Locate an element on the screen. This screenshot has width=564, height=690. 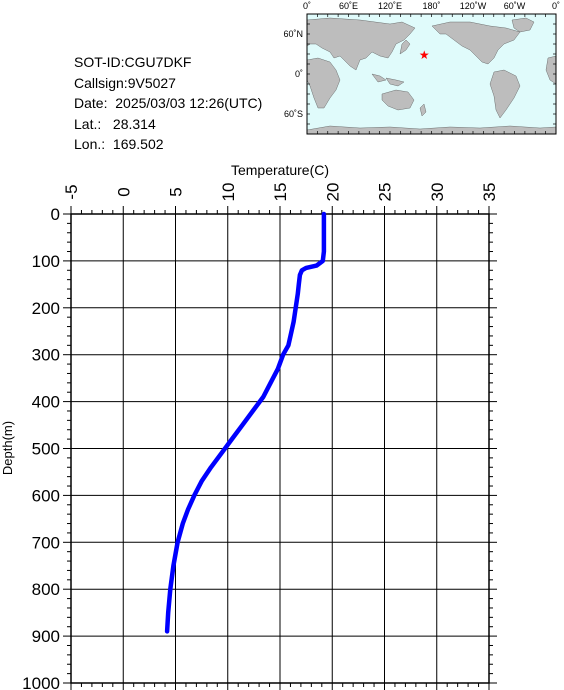
latitude-label: Lat.: 28.314 is located at coordinates (115, 123).